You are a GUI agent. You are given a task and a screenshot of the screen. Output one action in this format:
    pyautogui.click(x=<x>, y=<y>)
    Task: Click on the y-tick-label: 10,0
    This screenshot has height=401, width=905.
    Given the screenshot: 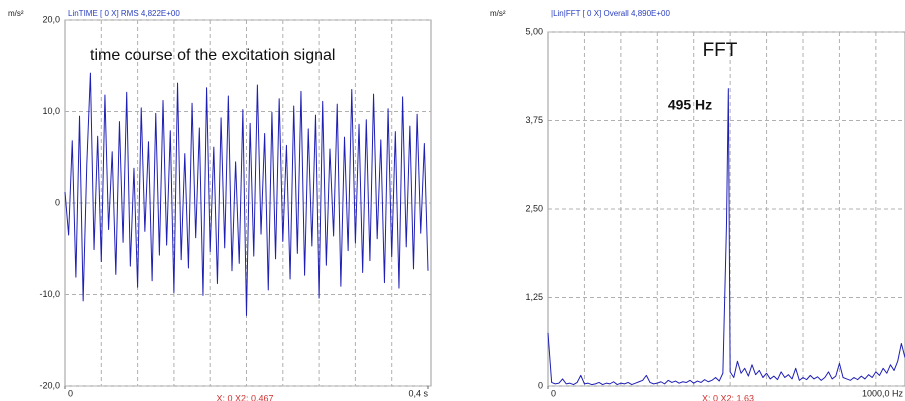 What is the action you would take?
    pyautogui.click(x=51, y=111)
    